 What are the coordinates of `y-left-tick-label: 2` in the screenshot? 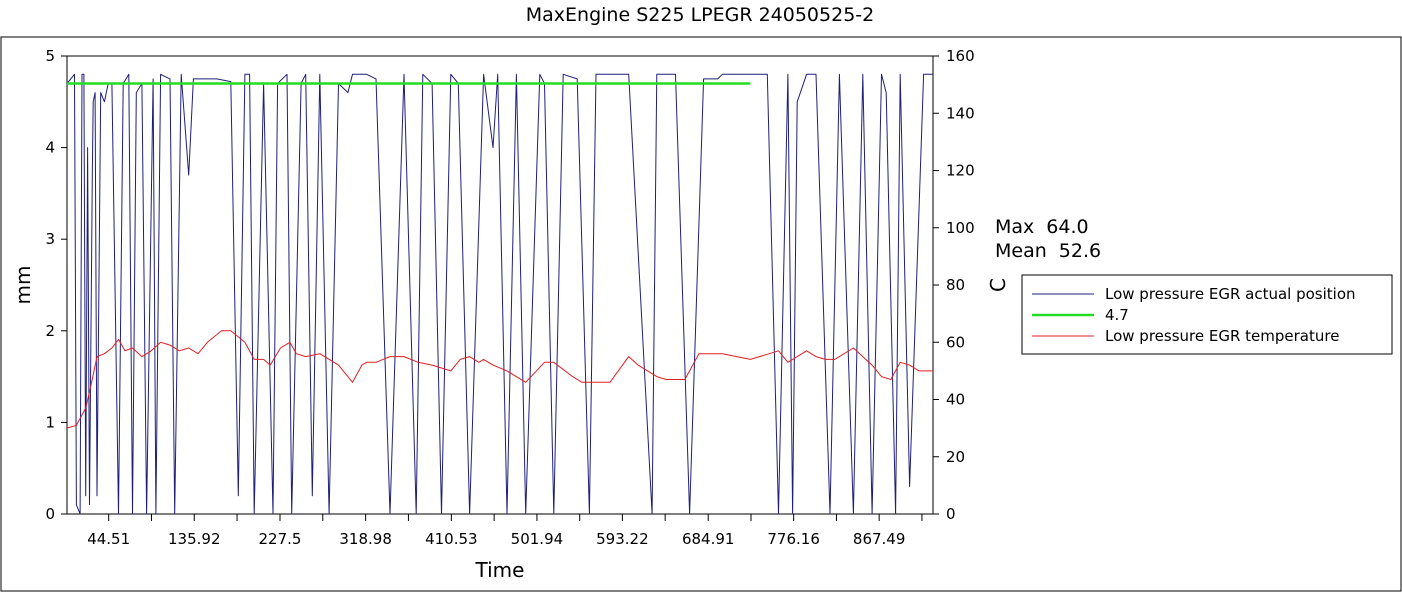 It's located at (50, 331).